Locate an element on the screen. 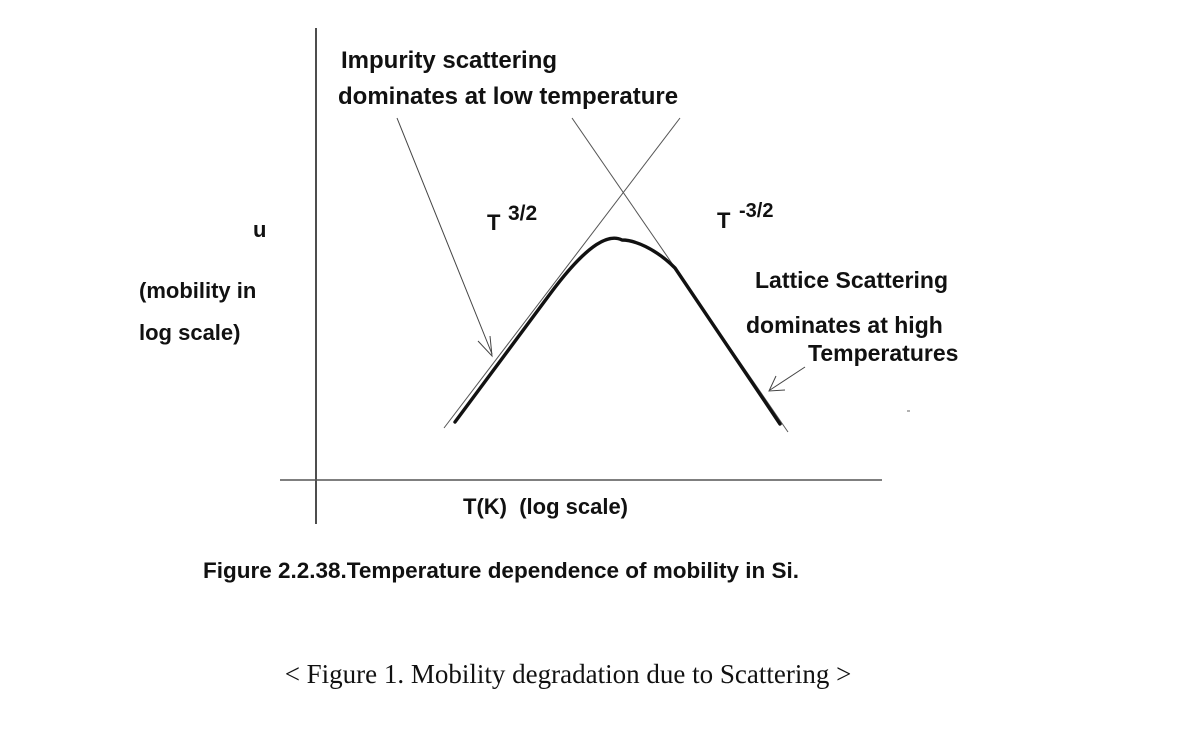  asymptote-t-pos is located at coordinates (562, 273).